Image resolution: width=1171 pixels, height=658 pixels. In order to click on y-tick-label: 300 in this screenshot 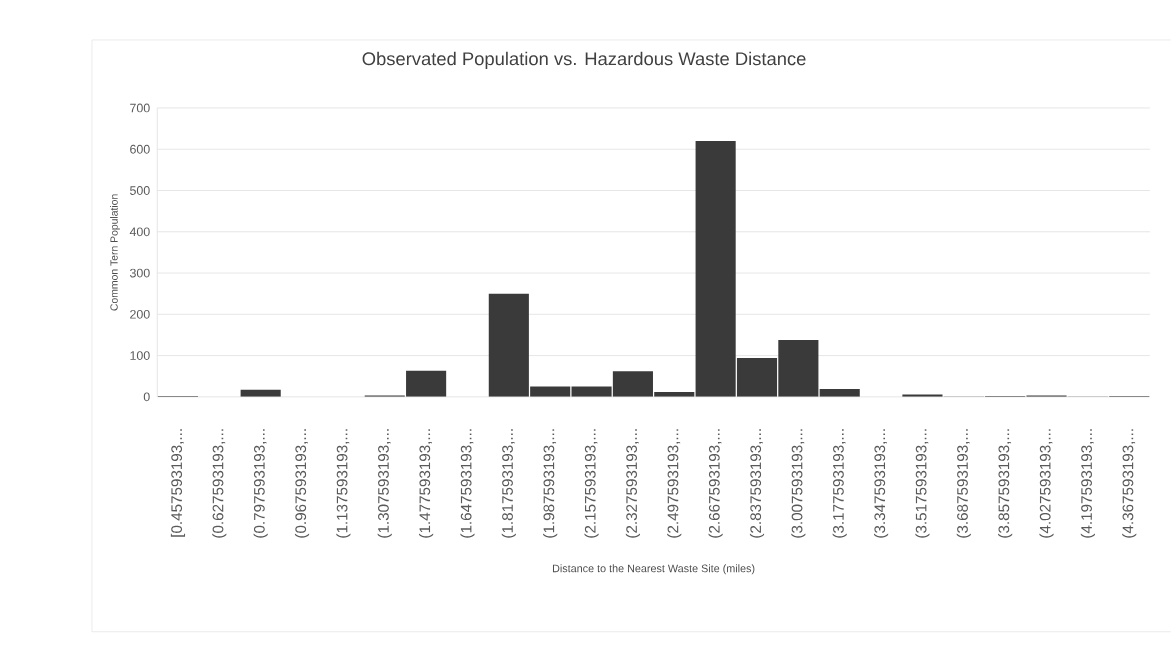, I will do `click(139, 273)`.